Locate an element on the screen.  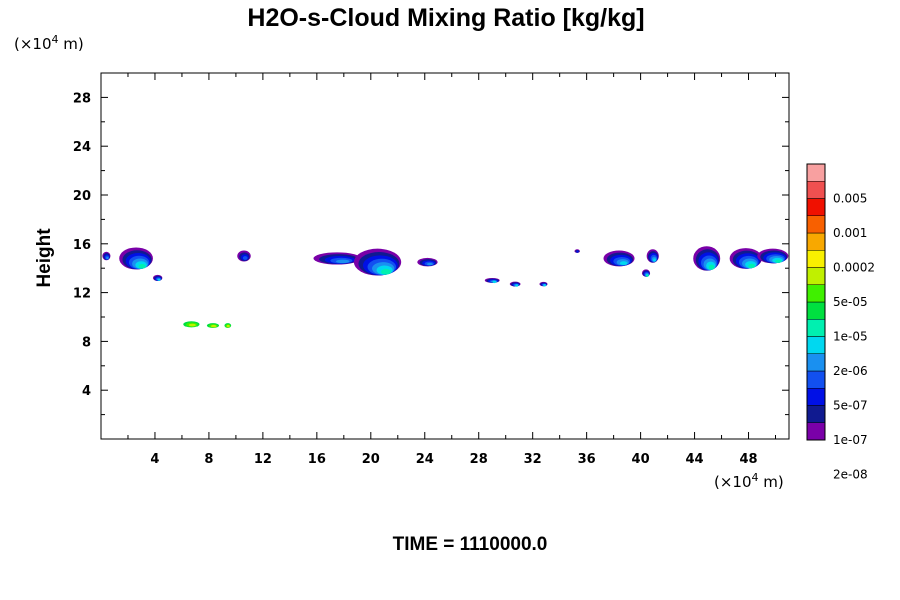
colorbar-label: 2e-06 is located at coordinates (850, 371).